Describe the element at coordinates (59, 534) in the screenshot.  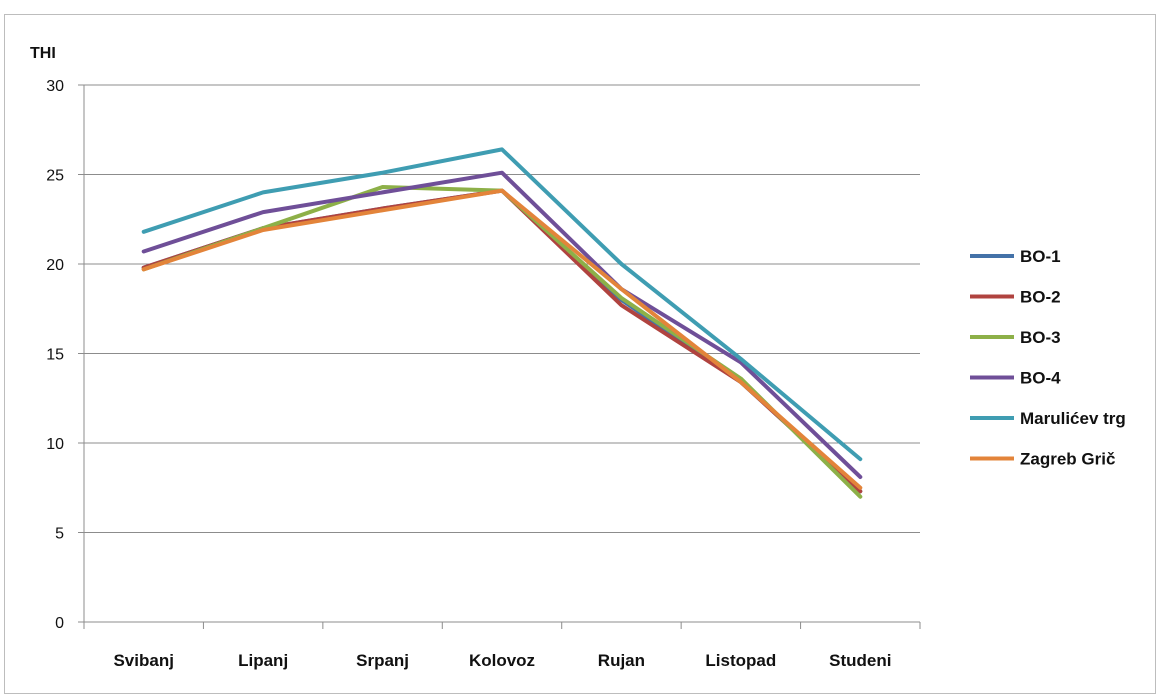
I see `y-tick-label: 5` at that location.